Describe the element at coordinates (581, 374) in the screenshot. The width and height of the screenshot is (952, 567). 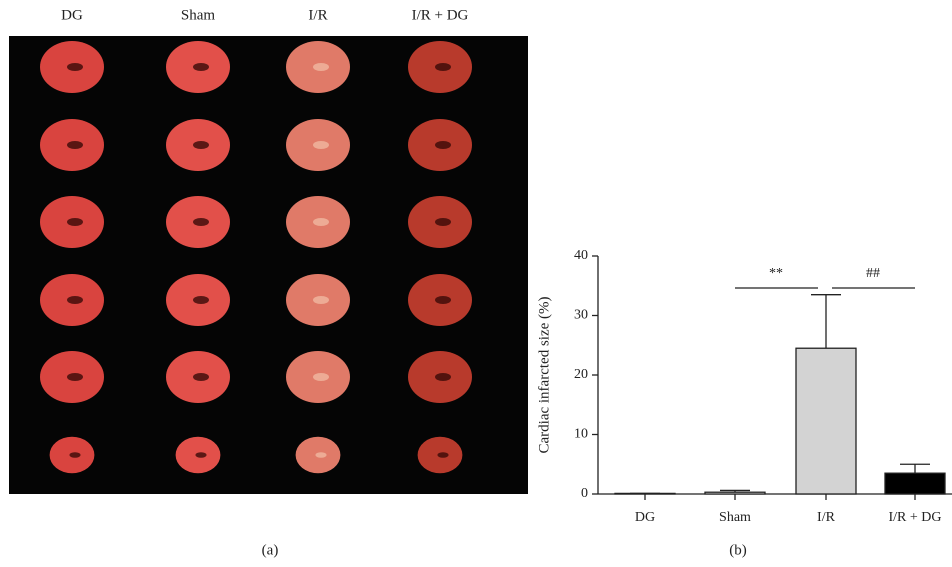
I see `y-tick-label: 20` at that location.